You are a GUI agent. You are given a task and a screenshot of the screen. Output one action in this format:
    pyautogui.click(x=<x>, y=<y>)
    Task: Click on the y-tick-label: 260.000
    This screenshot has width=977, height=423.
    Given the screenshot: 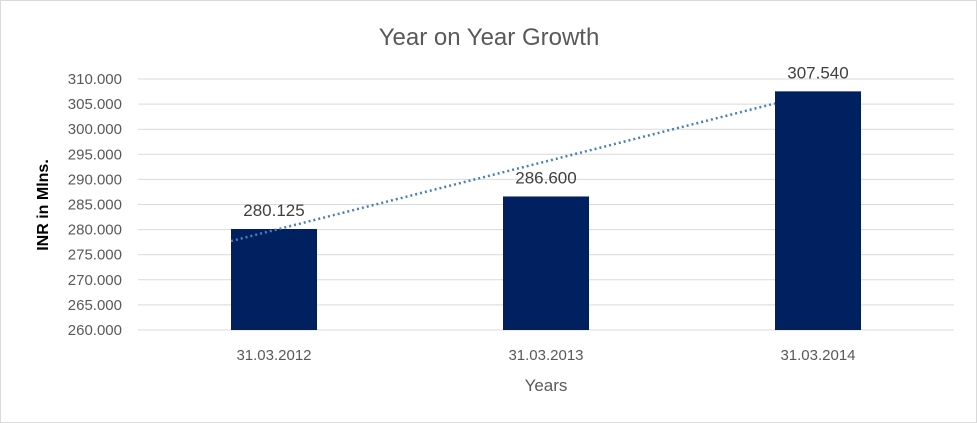 What is the action you would take?
    pyautogui.click(x=95, y=330)
    